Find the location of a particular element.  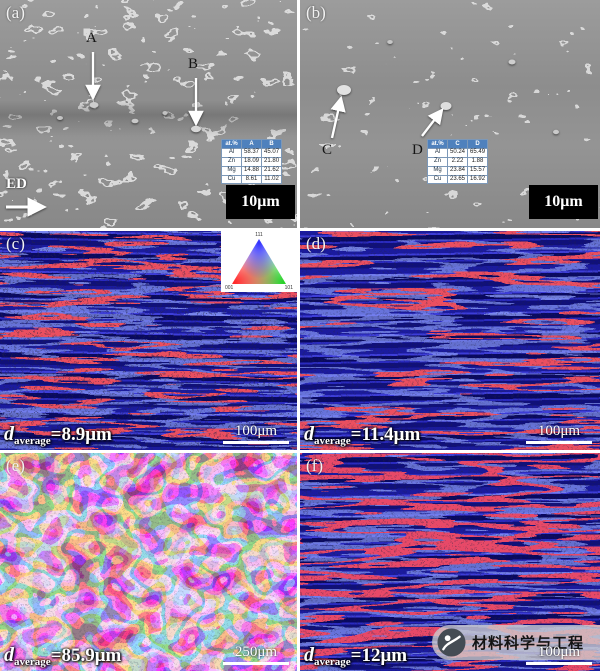

average-grain-size: daverage=11.4μm is located at coordinates (362, 435).